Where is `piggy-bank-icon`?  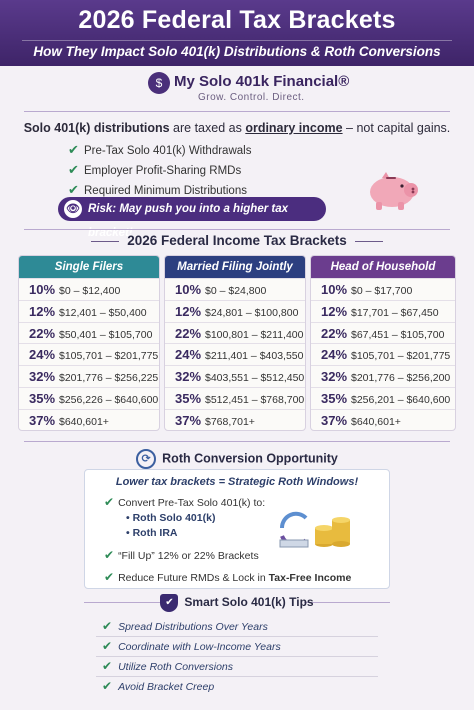 piggy-bank-icon is located at coordinates (394, 191).